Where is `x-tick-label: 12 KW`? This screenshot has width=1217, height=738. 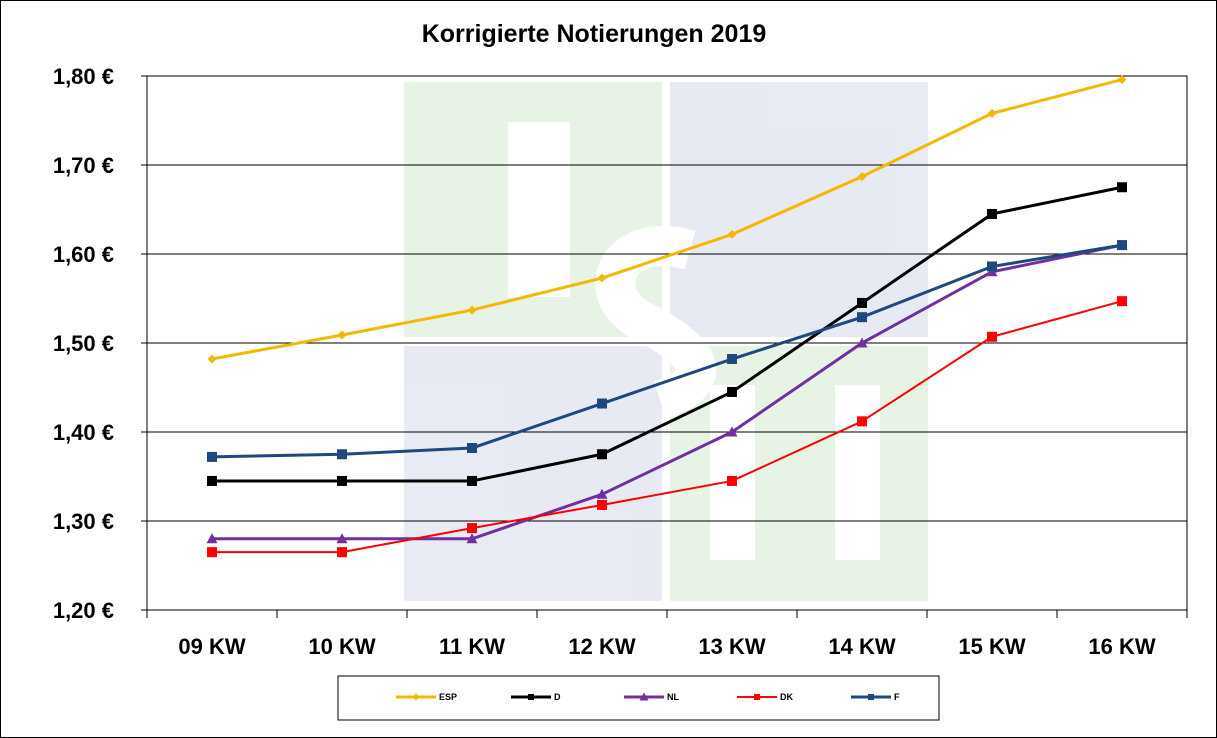 x-tick-label: 12 KW is located at coordinates (601, 646).